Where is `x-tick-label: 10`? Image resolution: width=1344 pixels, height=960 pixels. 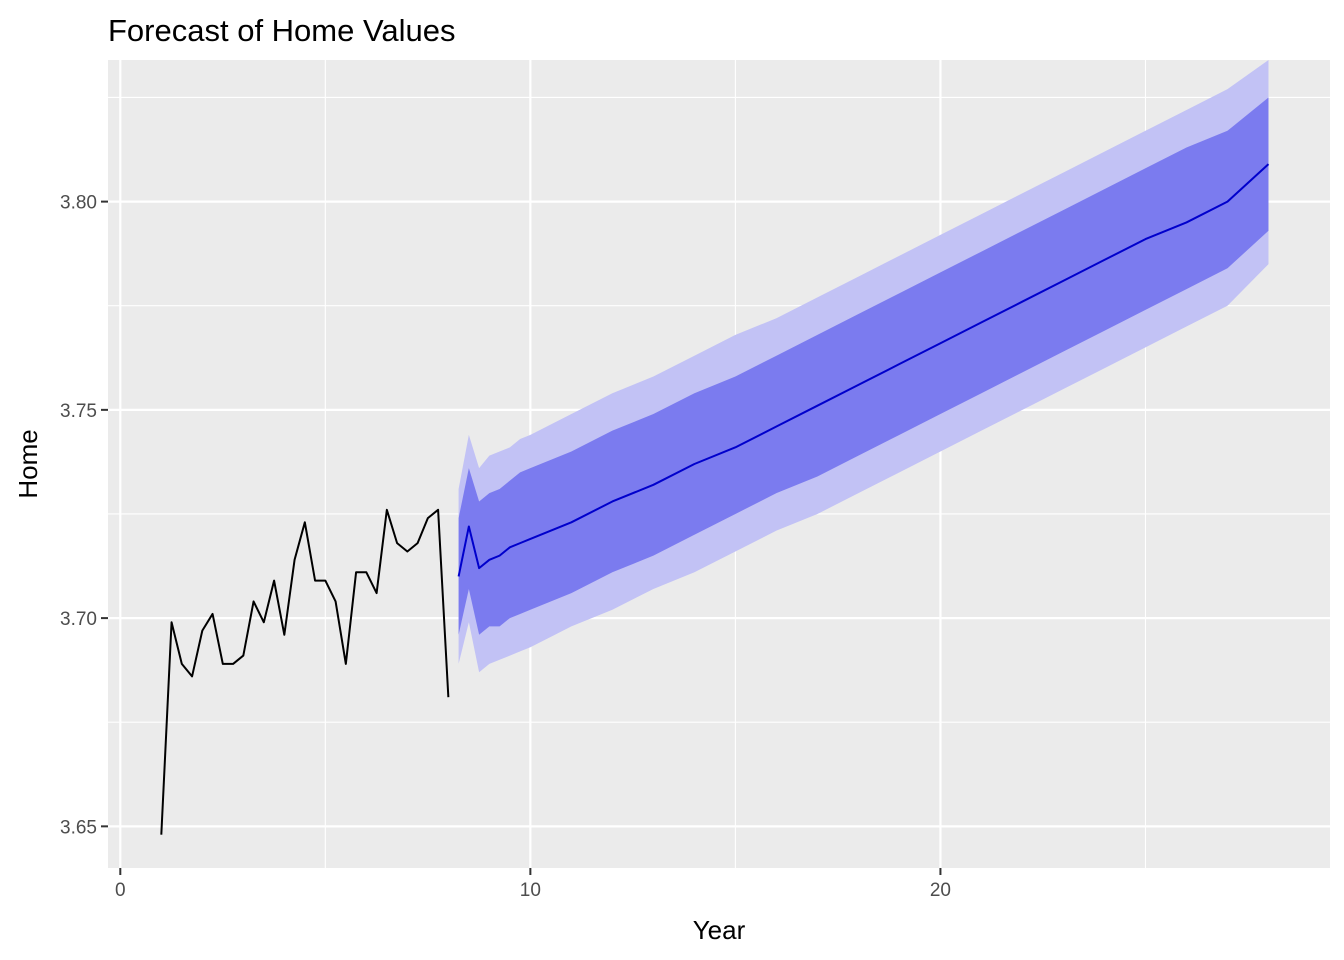 x-tick-label: 10 is located at coordinates (530, 890).